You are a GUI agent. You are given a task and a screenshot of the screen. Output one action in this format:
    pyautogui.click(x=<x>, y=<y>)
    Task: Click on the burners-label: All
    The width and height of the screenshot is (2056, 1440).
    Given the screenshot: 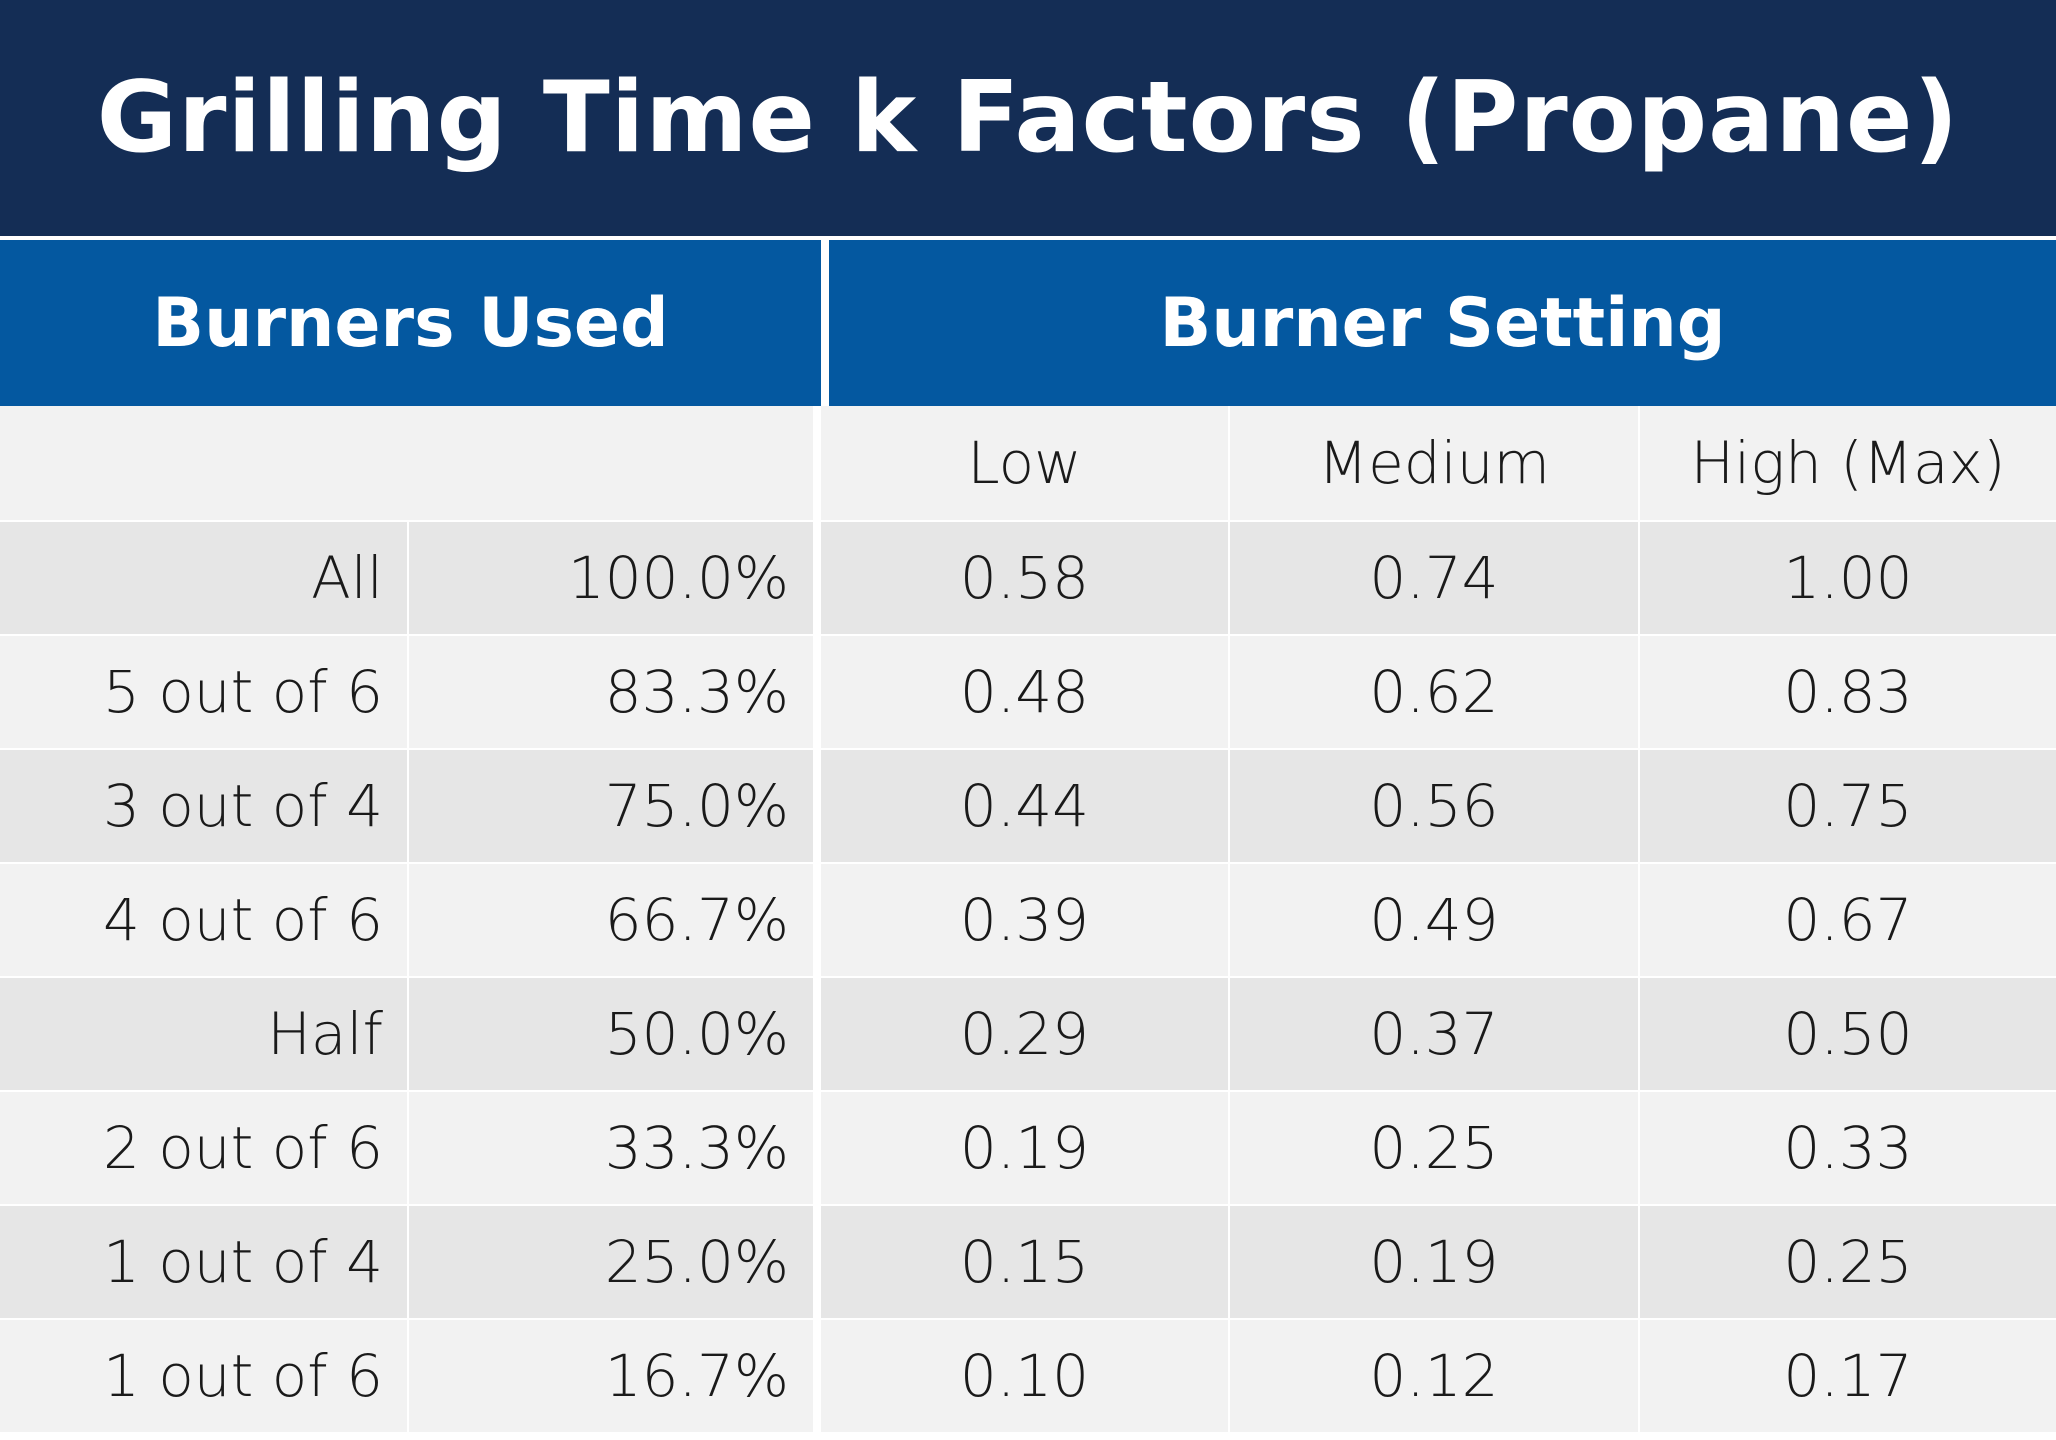 What is the action you would take?
    pyautogui.click(x=204, y=579)
    